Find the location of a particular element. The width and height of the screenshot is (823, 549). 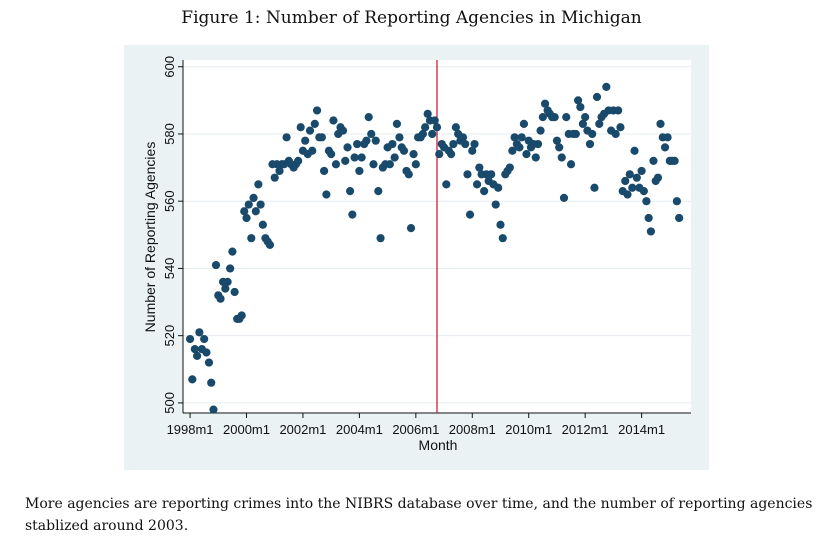

y-tick-label: 560 is located at coordinates (169, 201).